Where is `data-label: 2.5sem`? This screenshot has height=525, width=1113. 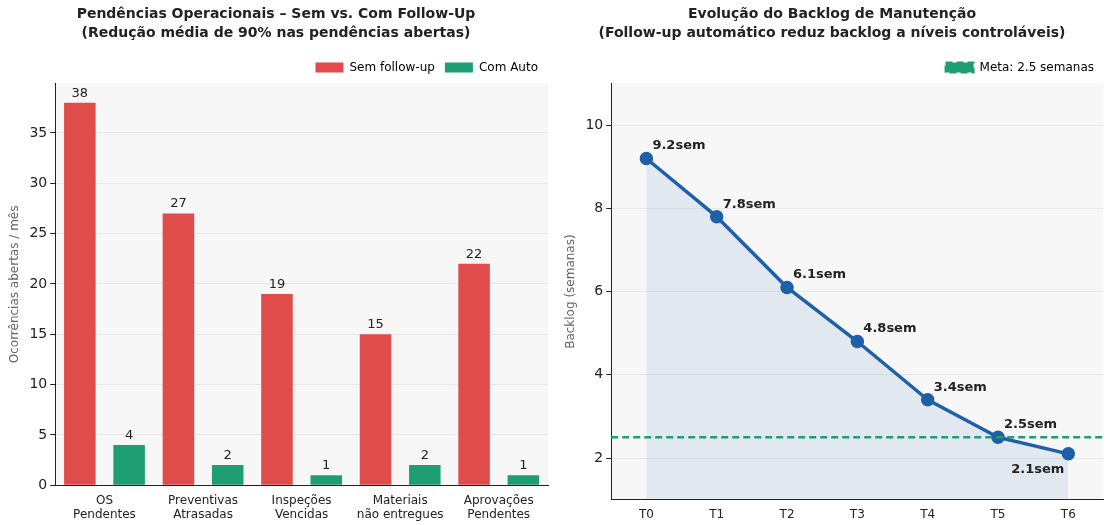
data-label: 2.5sem is located at coordinates (1031, 424).